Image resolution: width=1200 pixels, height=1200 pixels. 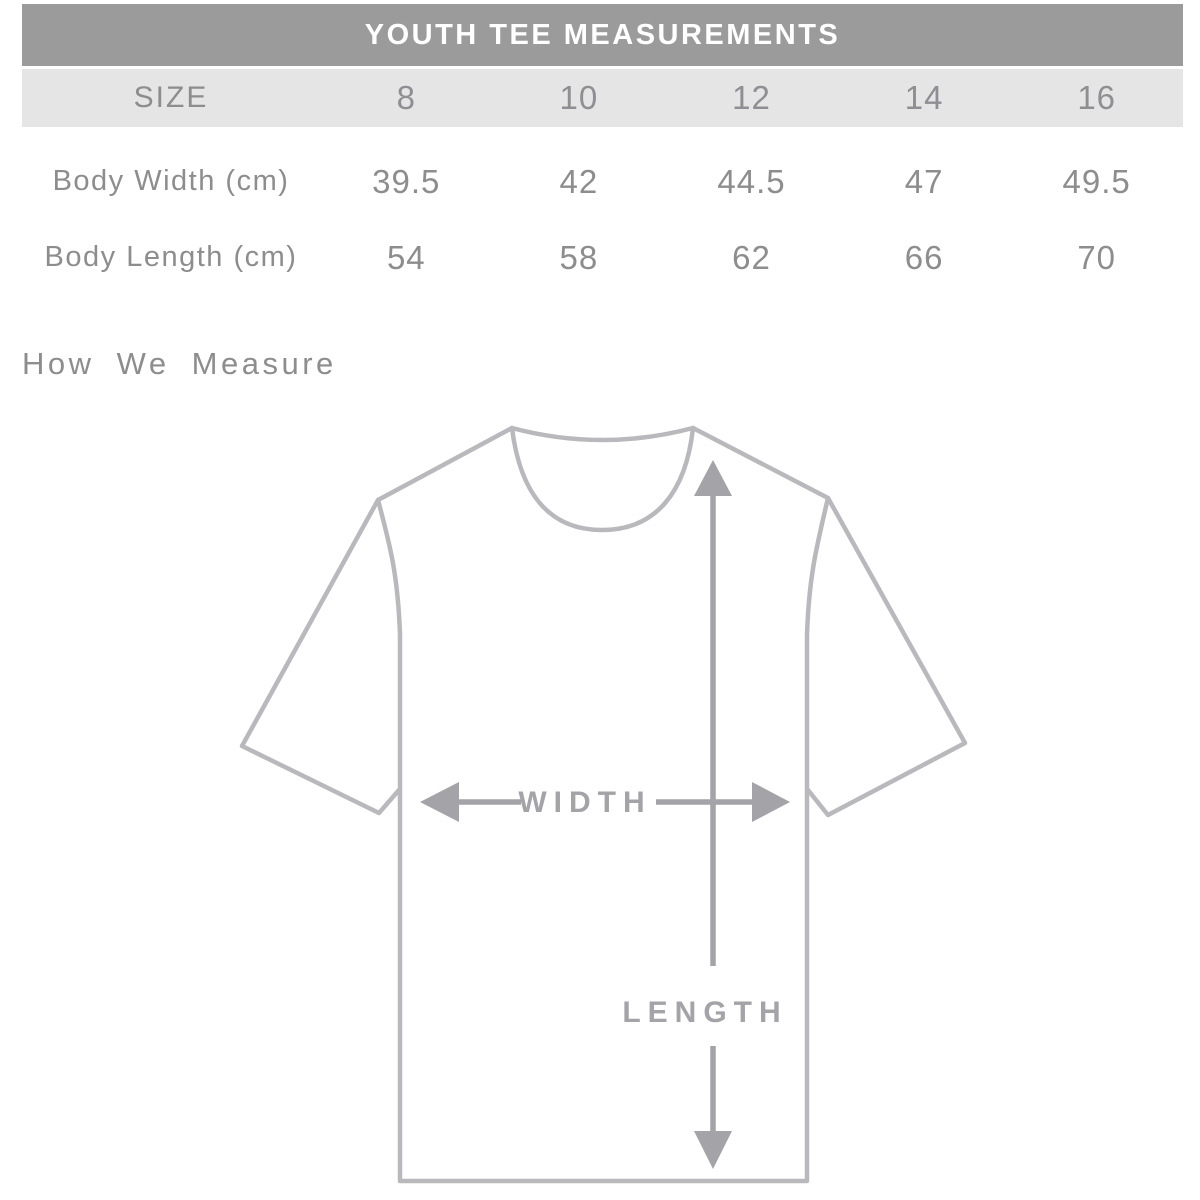 I want to click on arrow-right-icon, so click(x=771, y=802).